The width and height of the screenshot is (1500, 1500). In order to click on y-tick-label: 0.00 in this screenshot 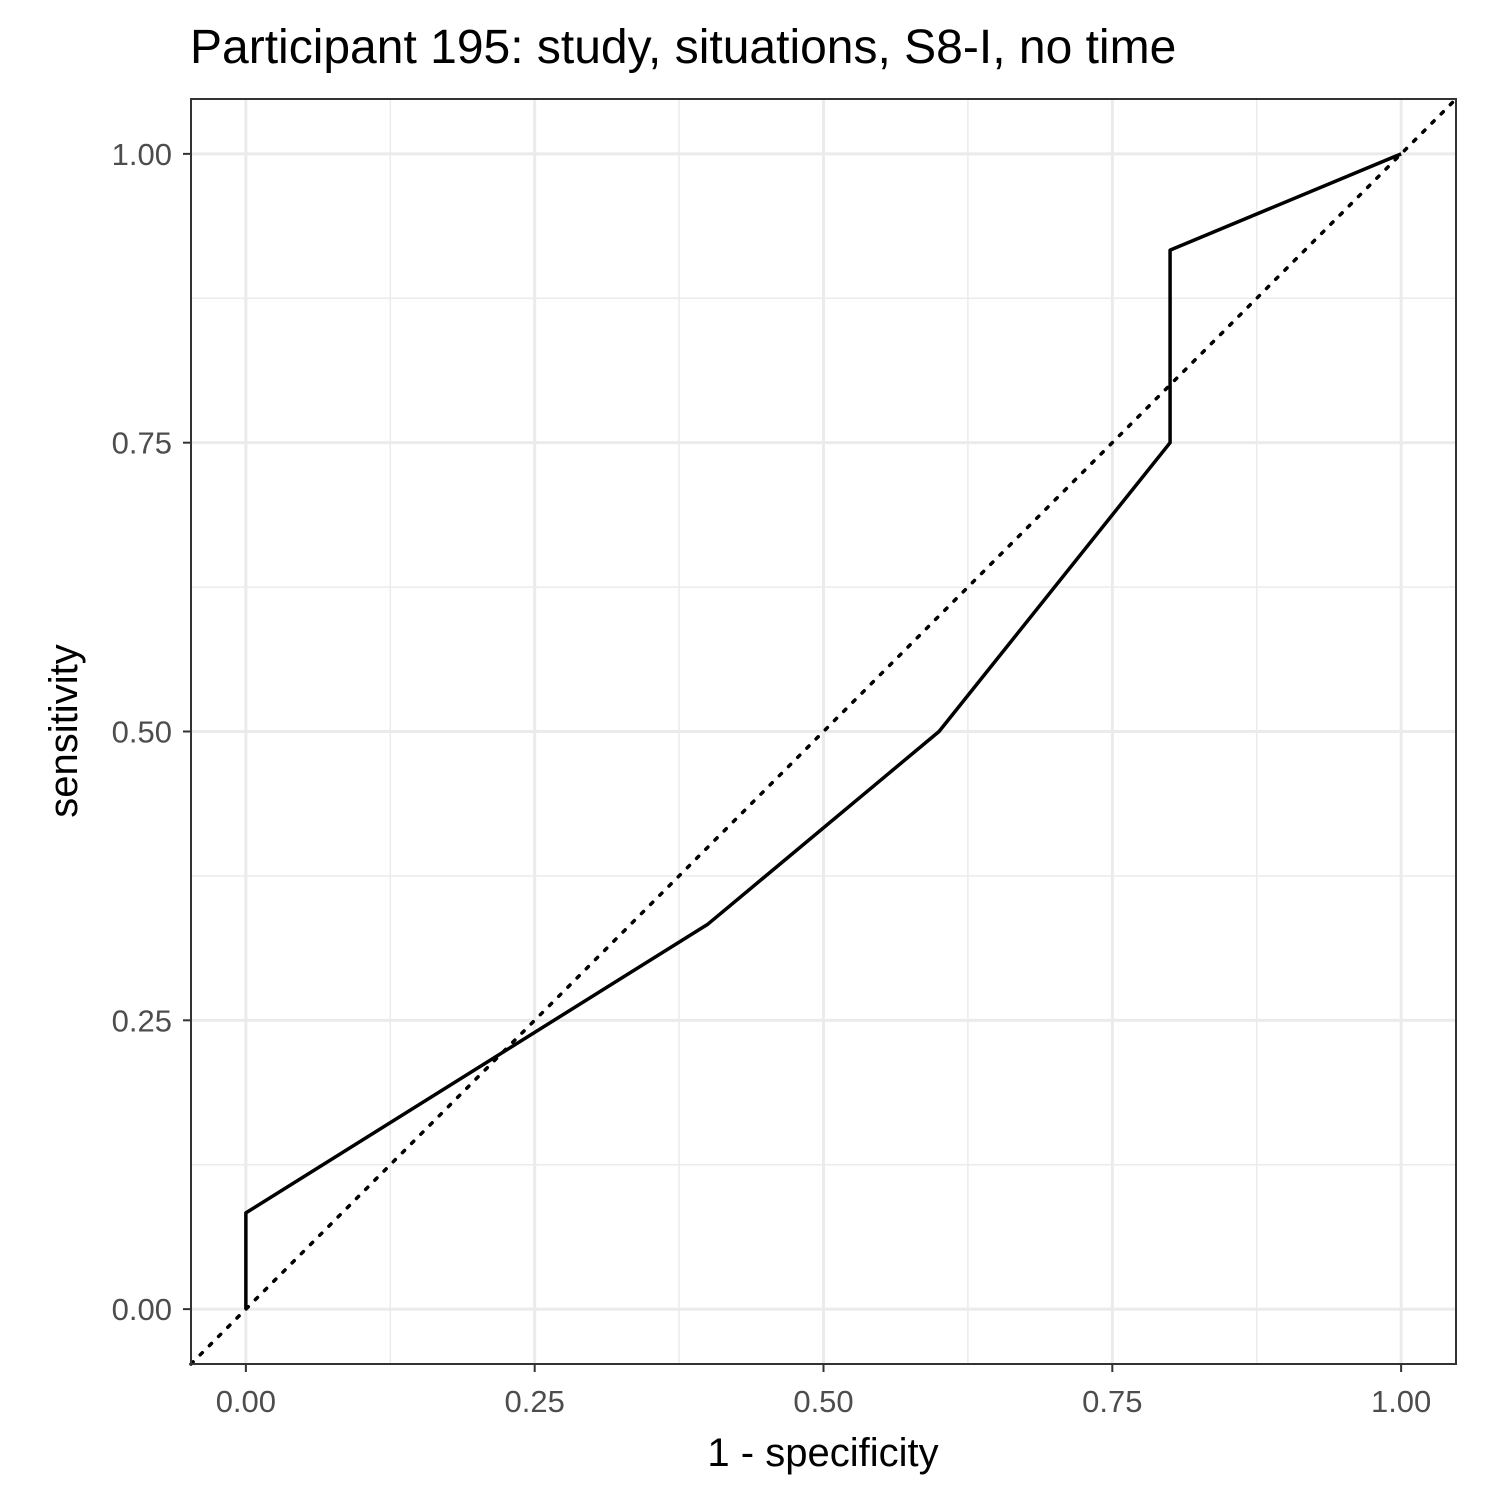, I will do `click(142, 1309)`.